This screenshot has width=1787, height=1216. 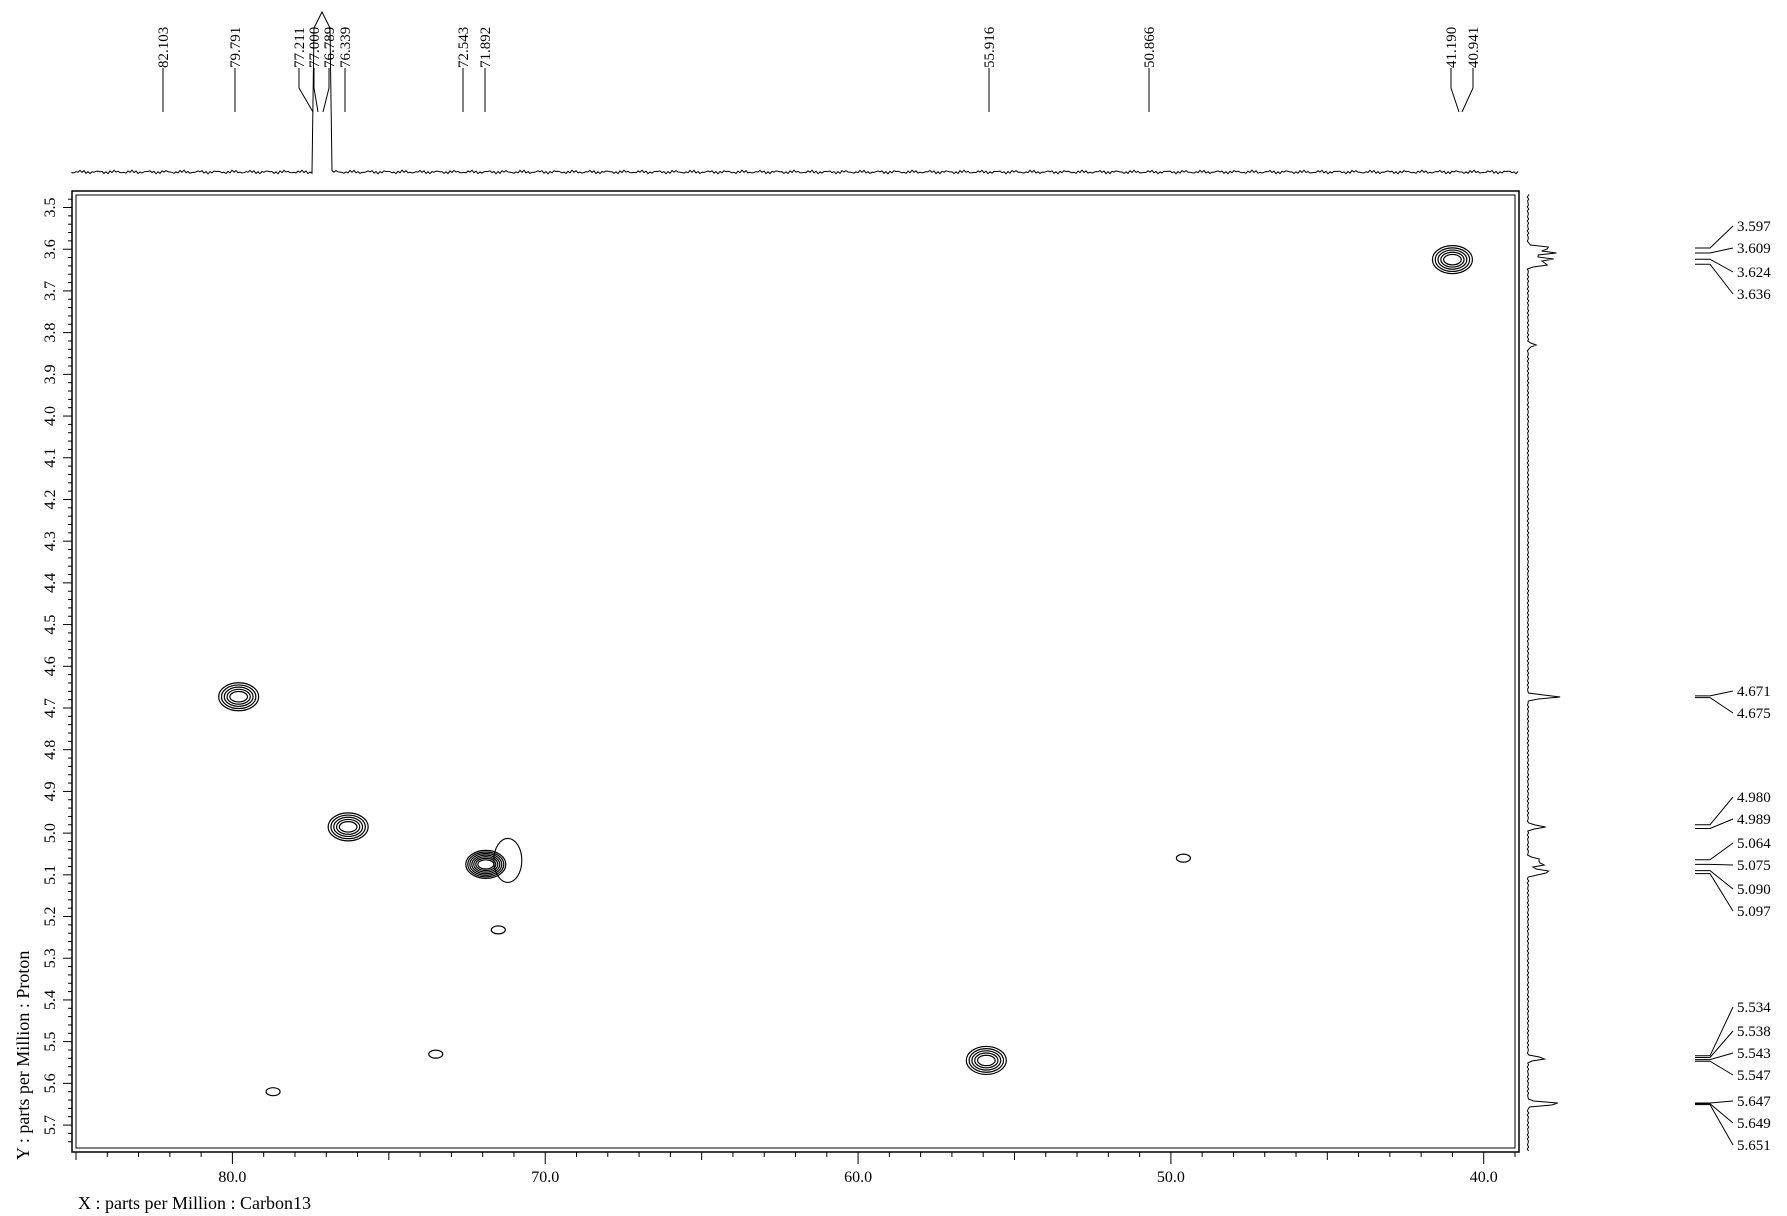 What do you see at coordinates (1754, 1076) in the screenshot?
I see `proton-peak-label: 5.547` at bounding box center [1754, 1076].